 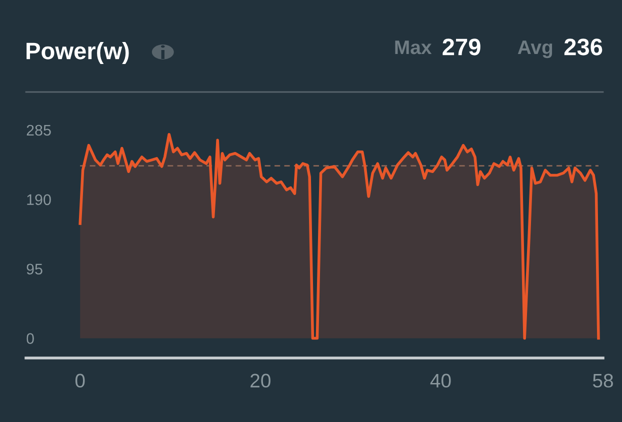 What do you see at coordinates (413, 47) in the screenshot?
I see `text: Max` at bounding box center [413, 47].